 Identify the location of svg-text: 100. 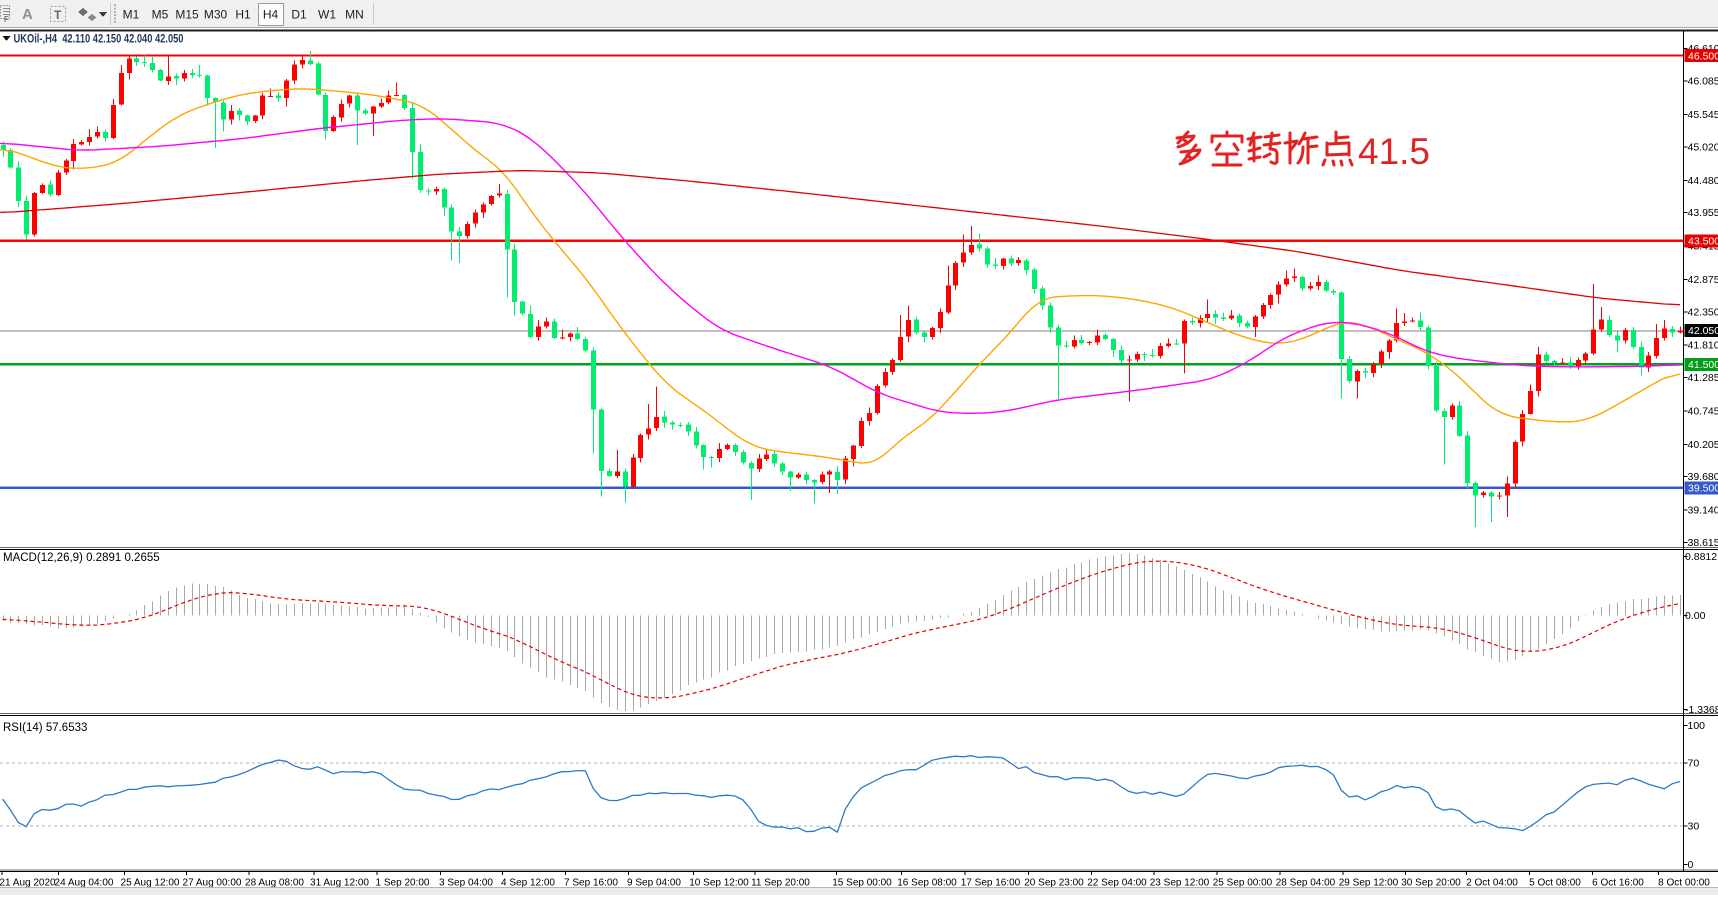
(1697, 726).